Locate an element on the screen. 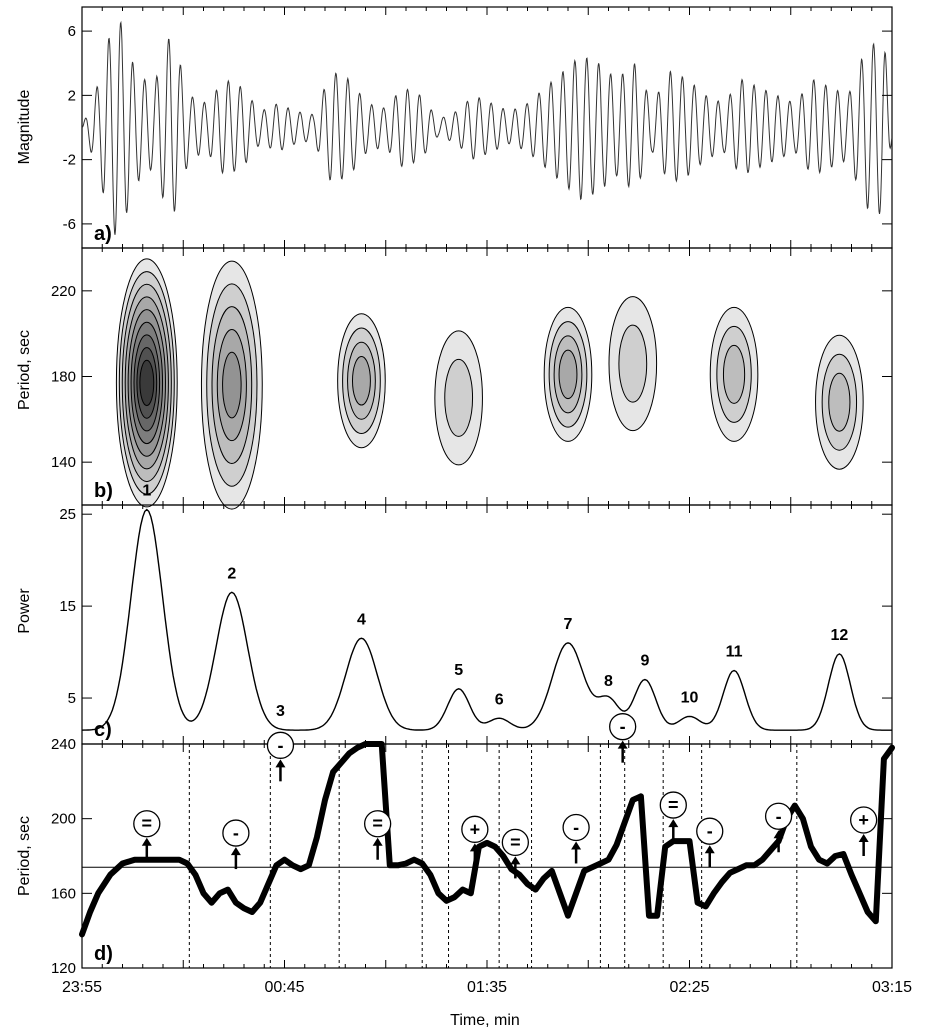  y-tick-label: 15 is located at coordinates (67, 606).